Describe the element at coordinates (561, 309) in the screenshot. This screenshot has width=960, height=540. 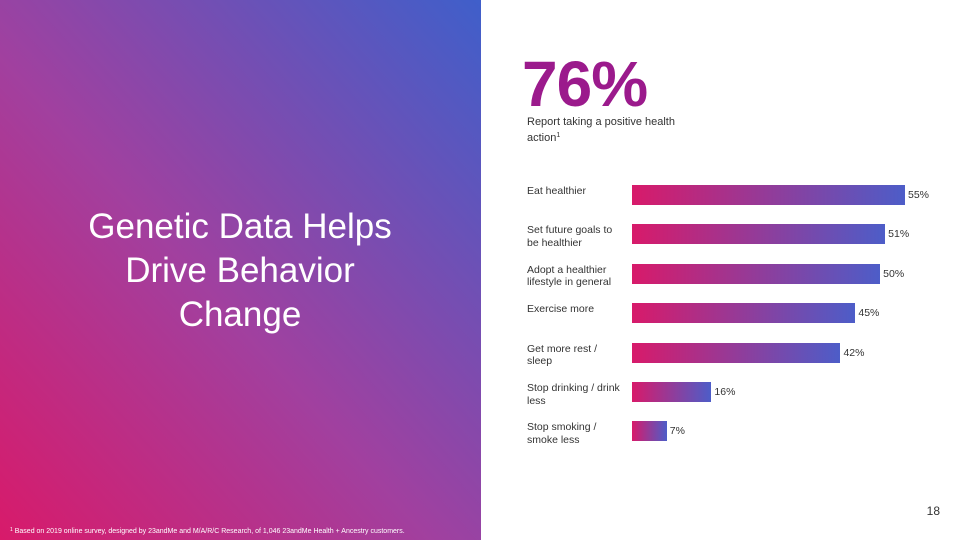
I see `bar-category-label: Exercise more` at that location.